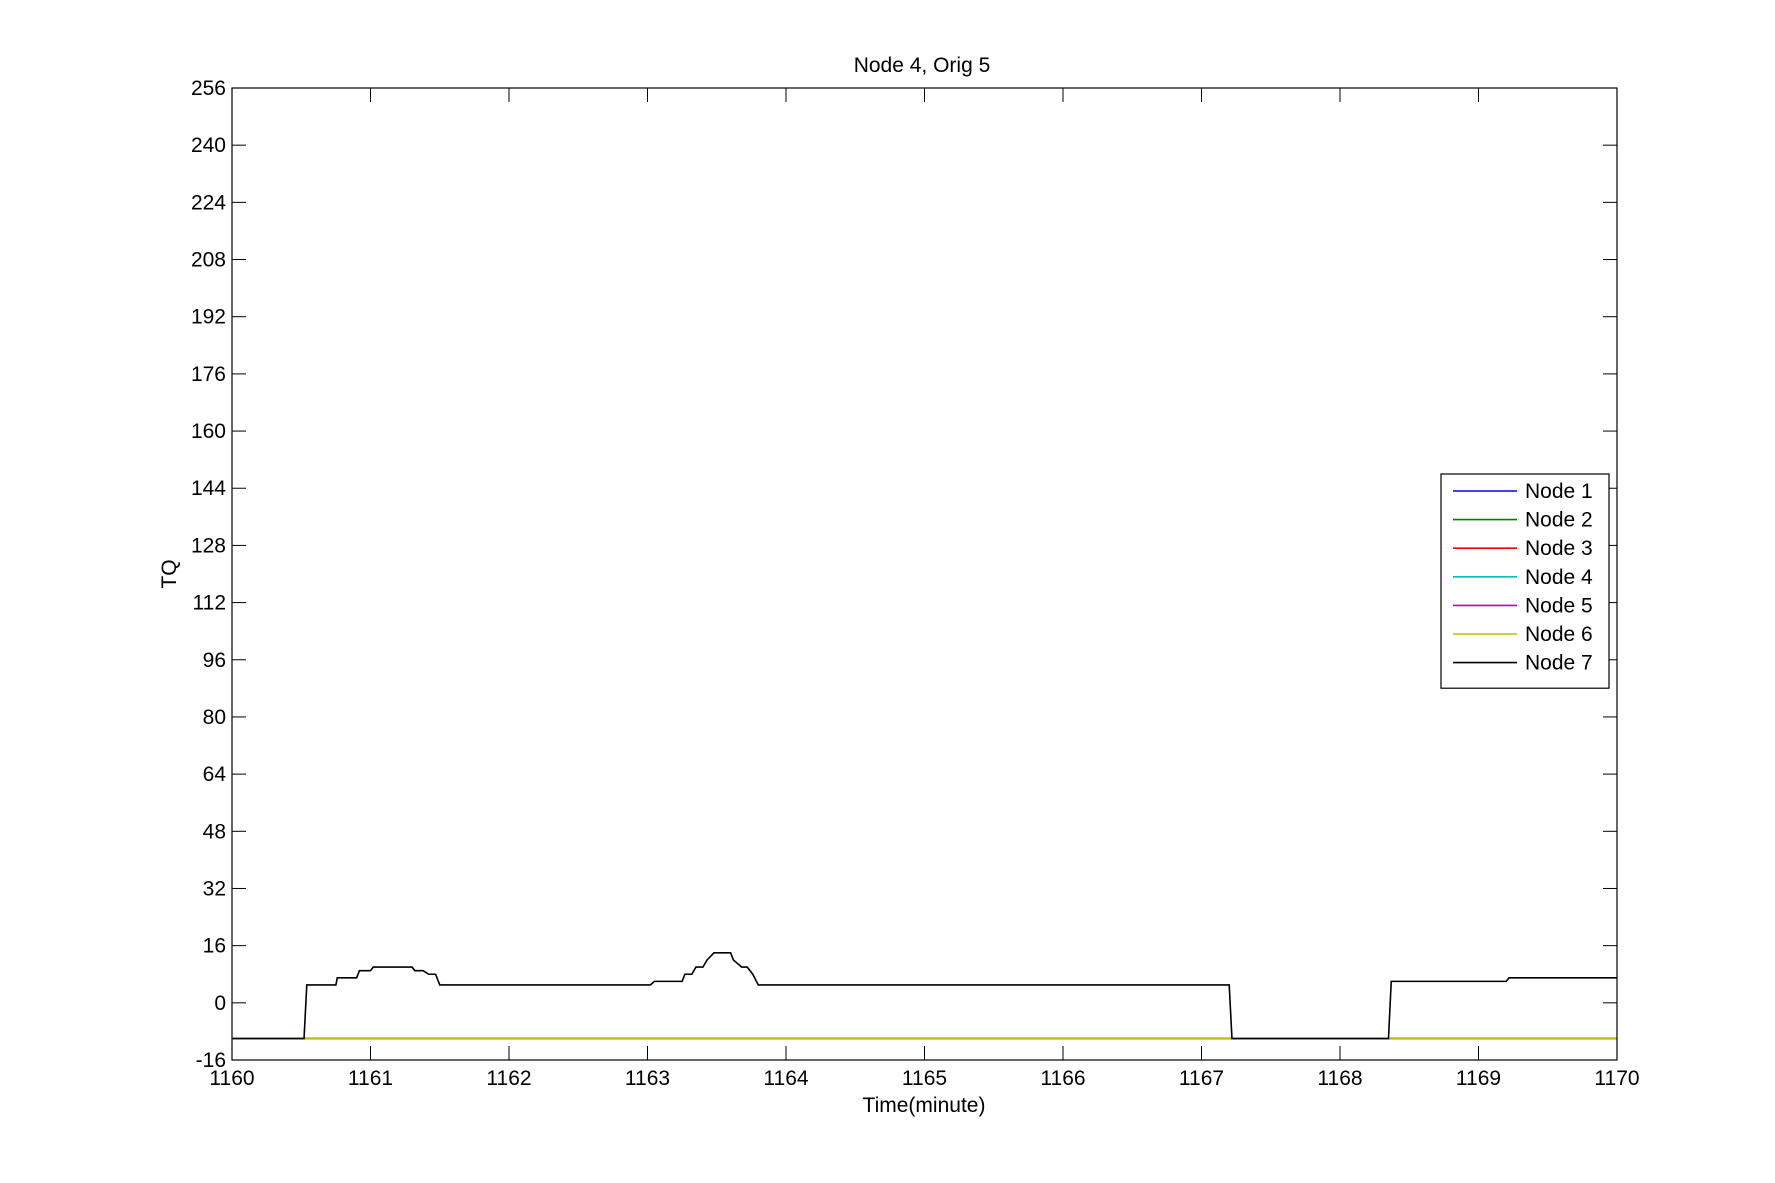  Describe the element at coordinates (1616, 1078) in the screenshot. I see `x-tick-label: 1170` at that location.